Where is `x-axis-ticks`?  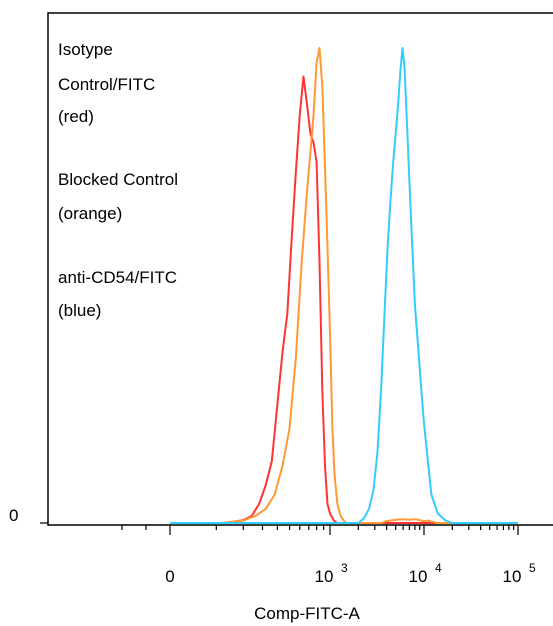
x-axis-ticks is located at coordinates (320, 530).